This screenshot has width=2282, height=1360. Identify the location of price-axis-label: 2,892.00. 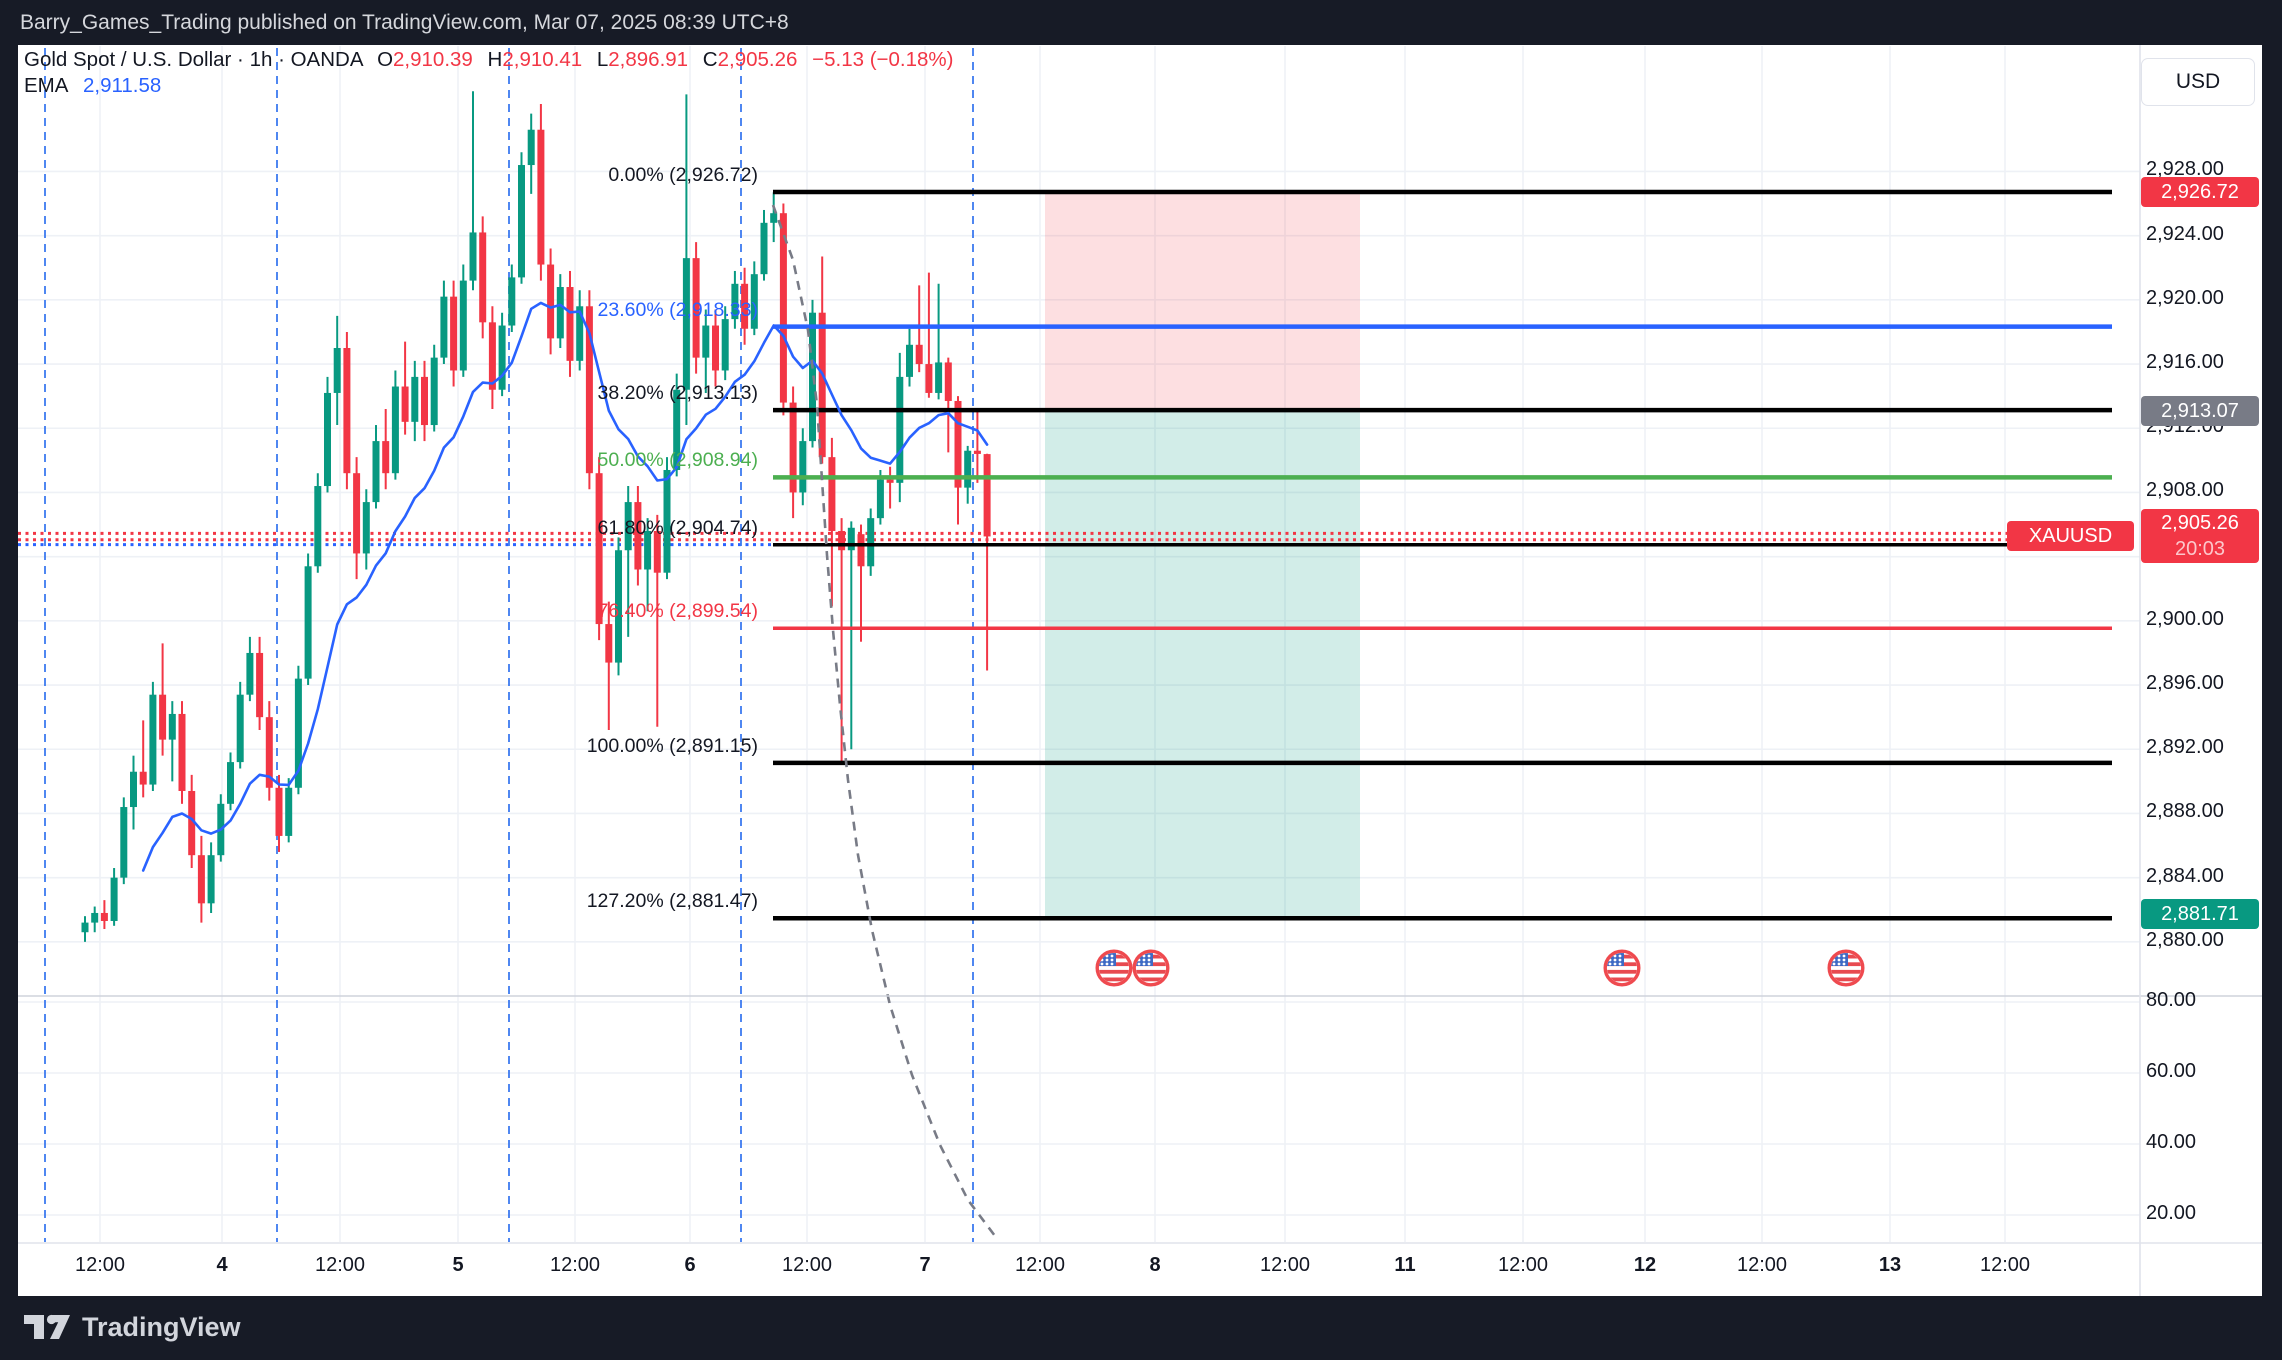
(2185, 747).